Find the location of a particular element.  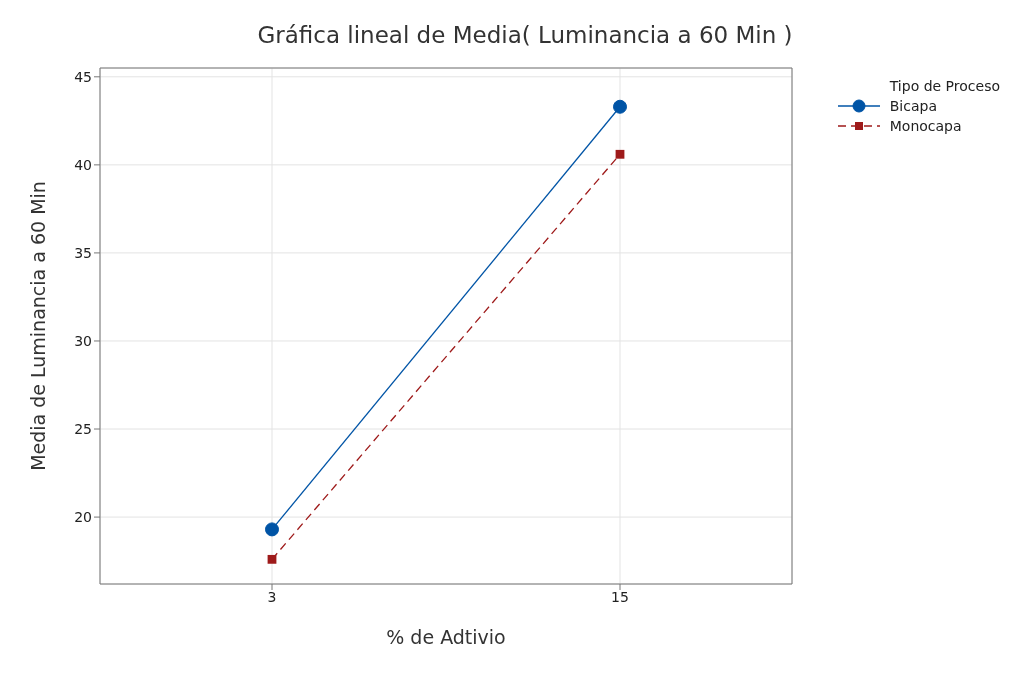

x-axis-title: % de Adtivio is located at coordinates (446, 637).